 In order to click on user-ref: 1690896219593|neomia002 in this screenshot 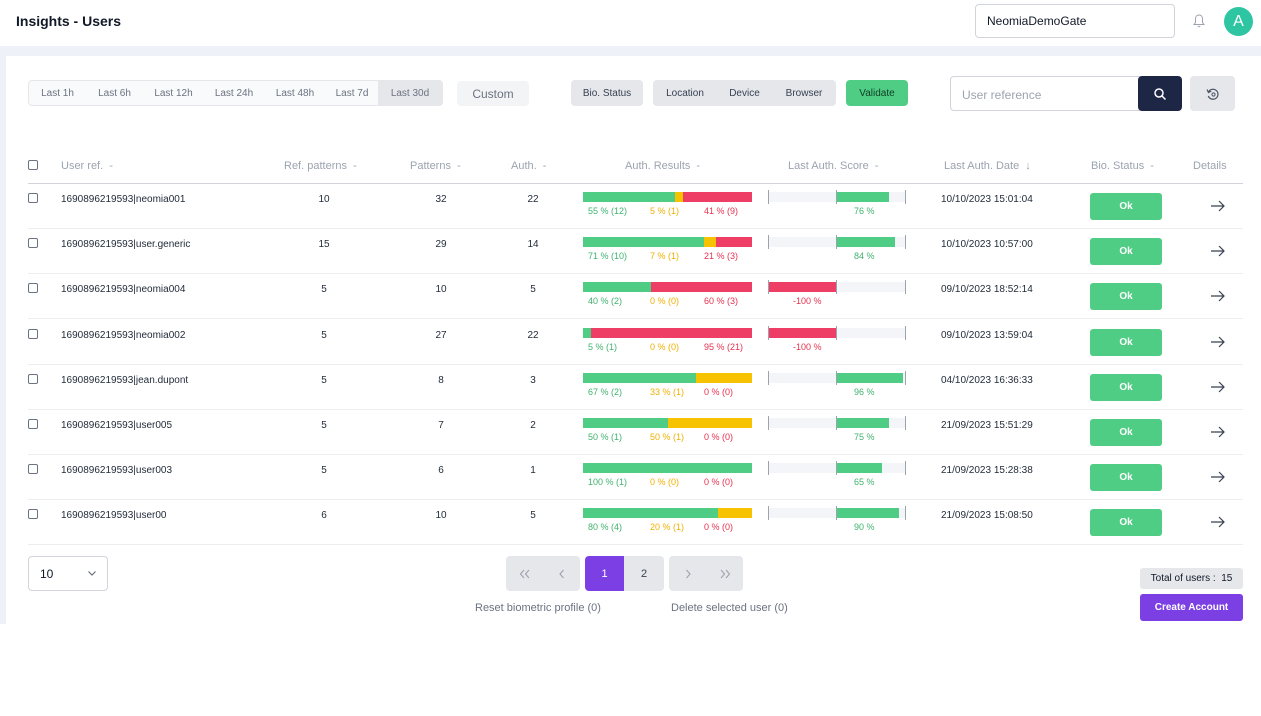, I will do `click(123, 335)`.